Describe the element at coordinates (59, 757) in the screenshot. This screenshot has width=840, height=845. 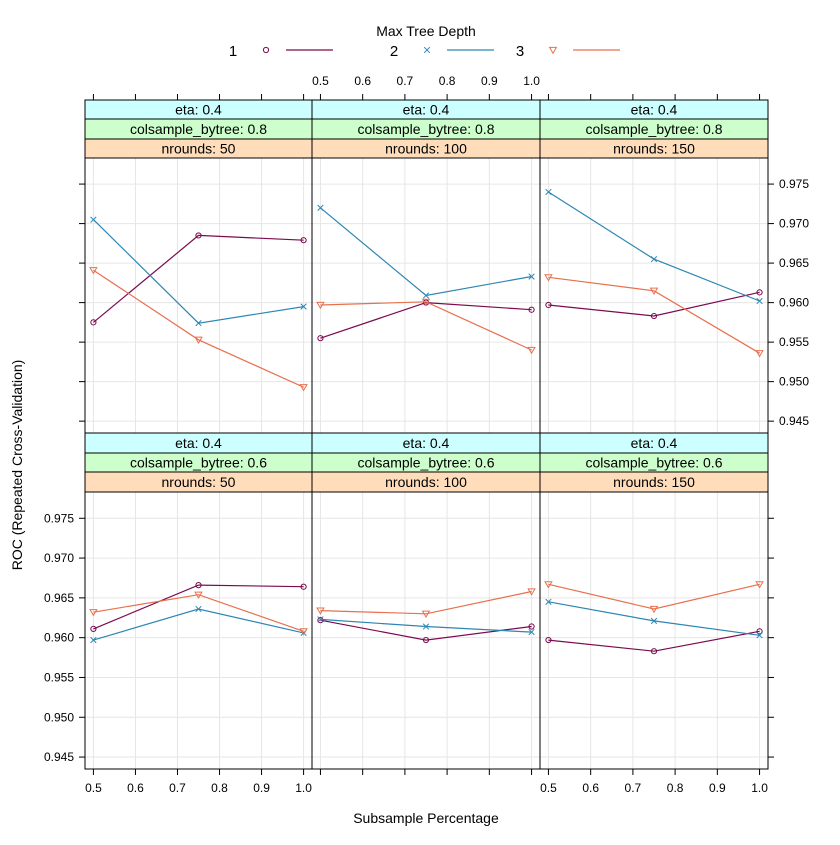
I see `y-tick-label: 0.945` at that location.